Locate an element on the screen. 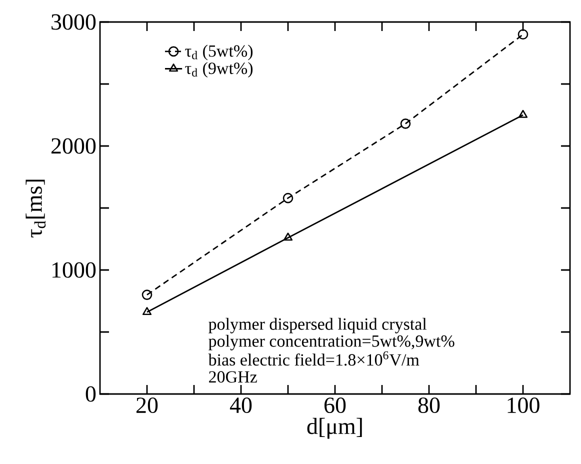 Image resolution: width=581 pixels, height=464 pixels. y-tick-label: 0 is located at coordinates (91, 394).